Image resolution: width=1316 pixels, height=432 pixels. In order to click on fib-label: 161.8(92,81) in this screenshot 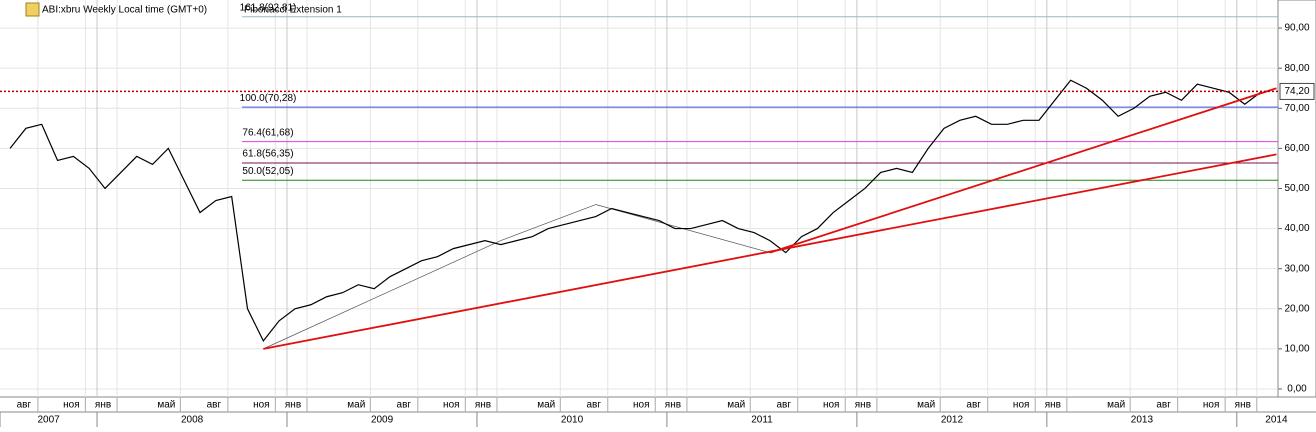, I will do `click(268, 7)`.